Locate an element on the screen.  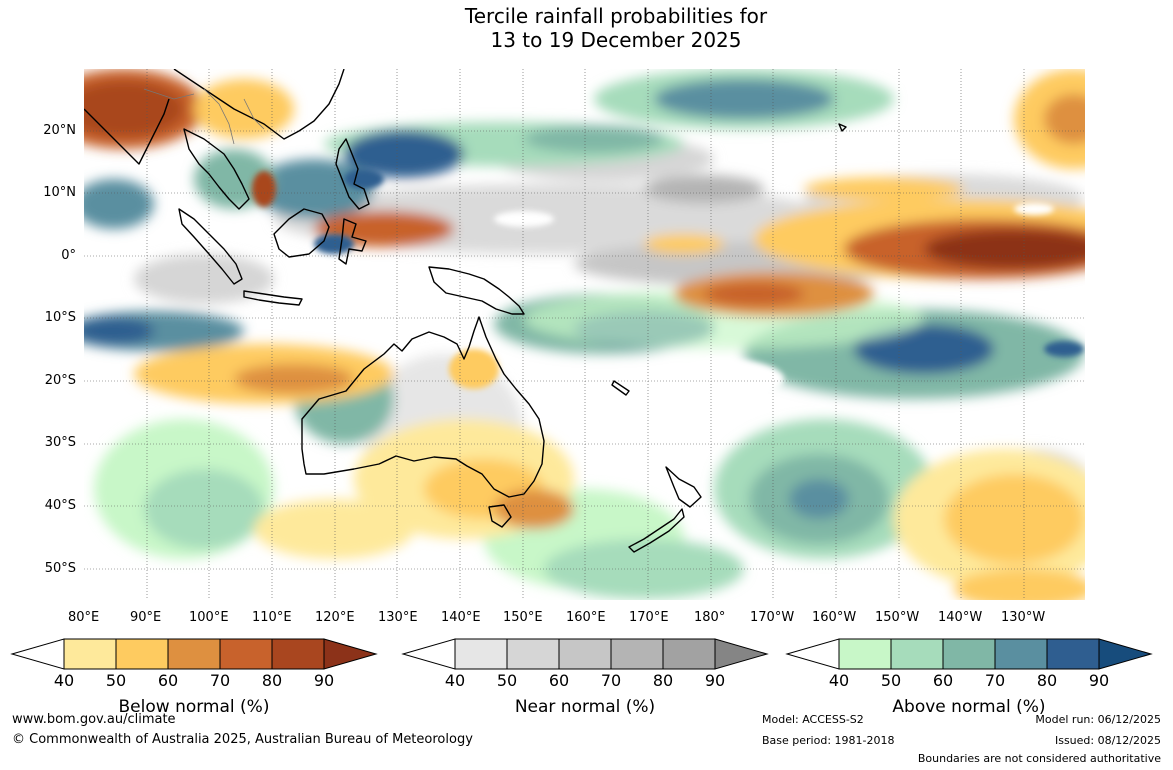
lon-label-160e: 160°E is located at coordinates (586, 617).